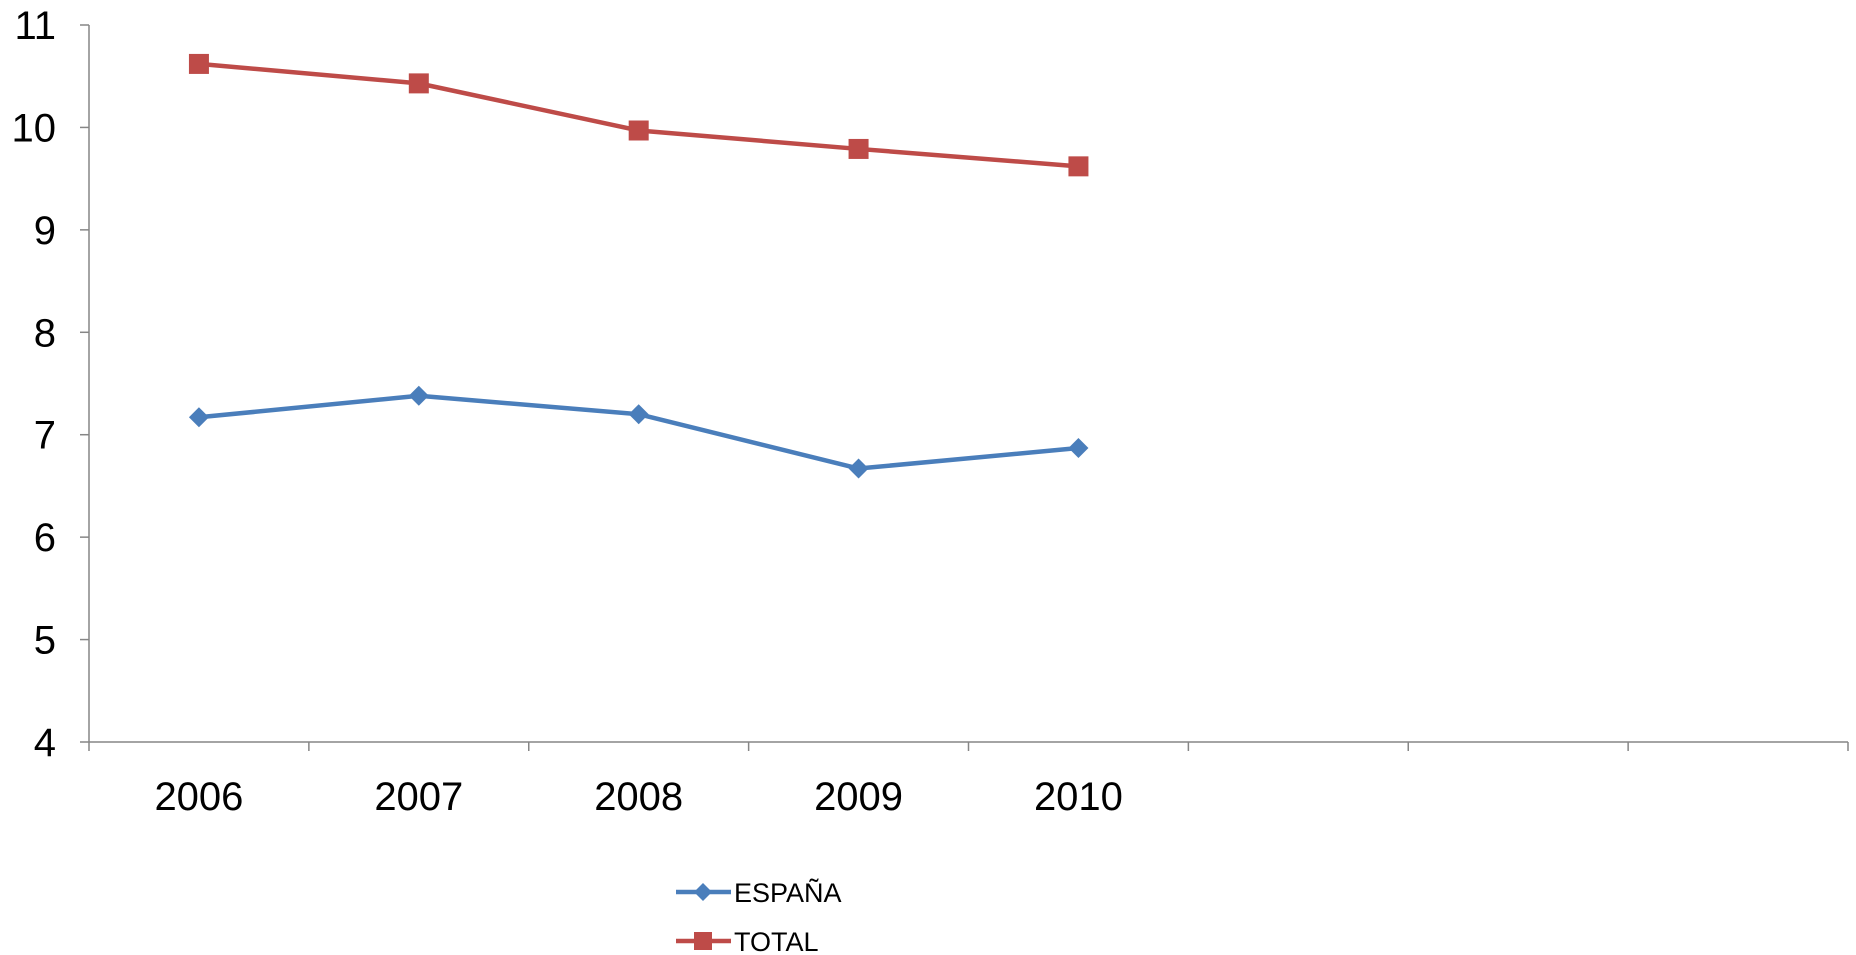 Image resolution: width=1856 pixels, height=955 pixels. I want to click on y-tick-label: 4, so click(45, 743).